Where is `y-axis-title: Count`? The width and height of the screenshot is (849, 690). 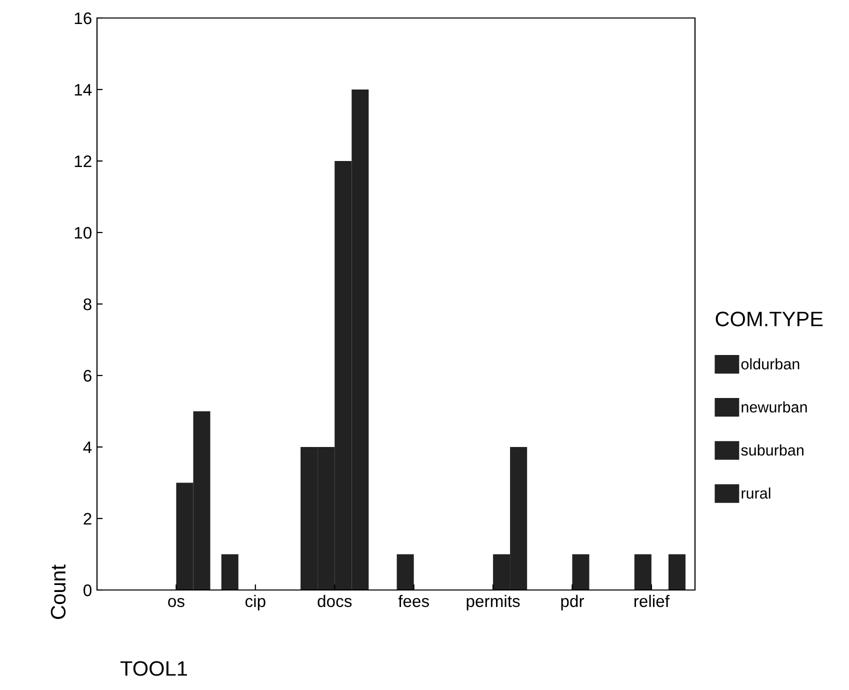
y-axis-title: Count is located at coordinates (58, 591).